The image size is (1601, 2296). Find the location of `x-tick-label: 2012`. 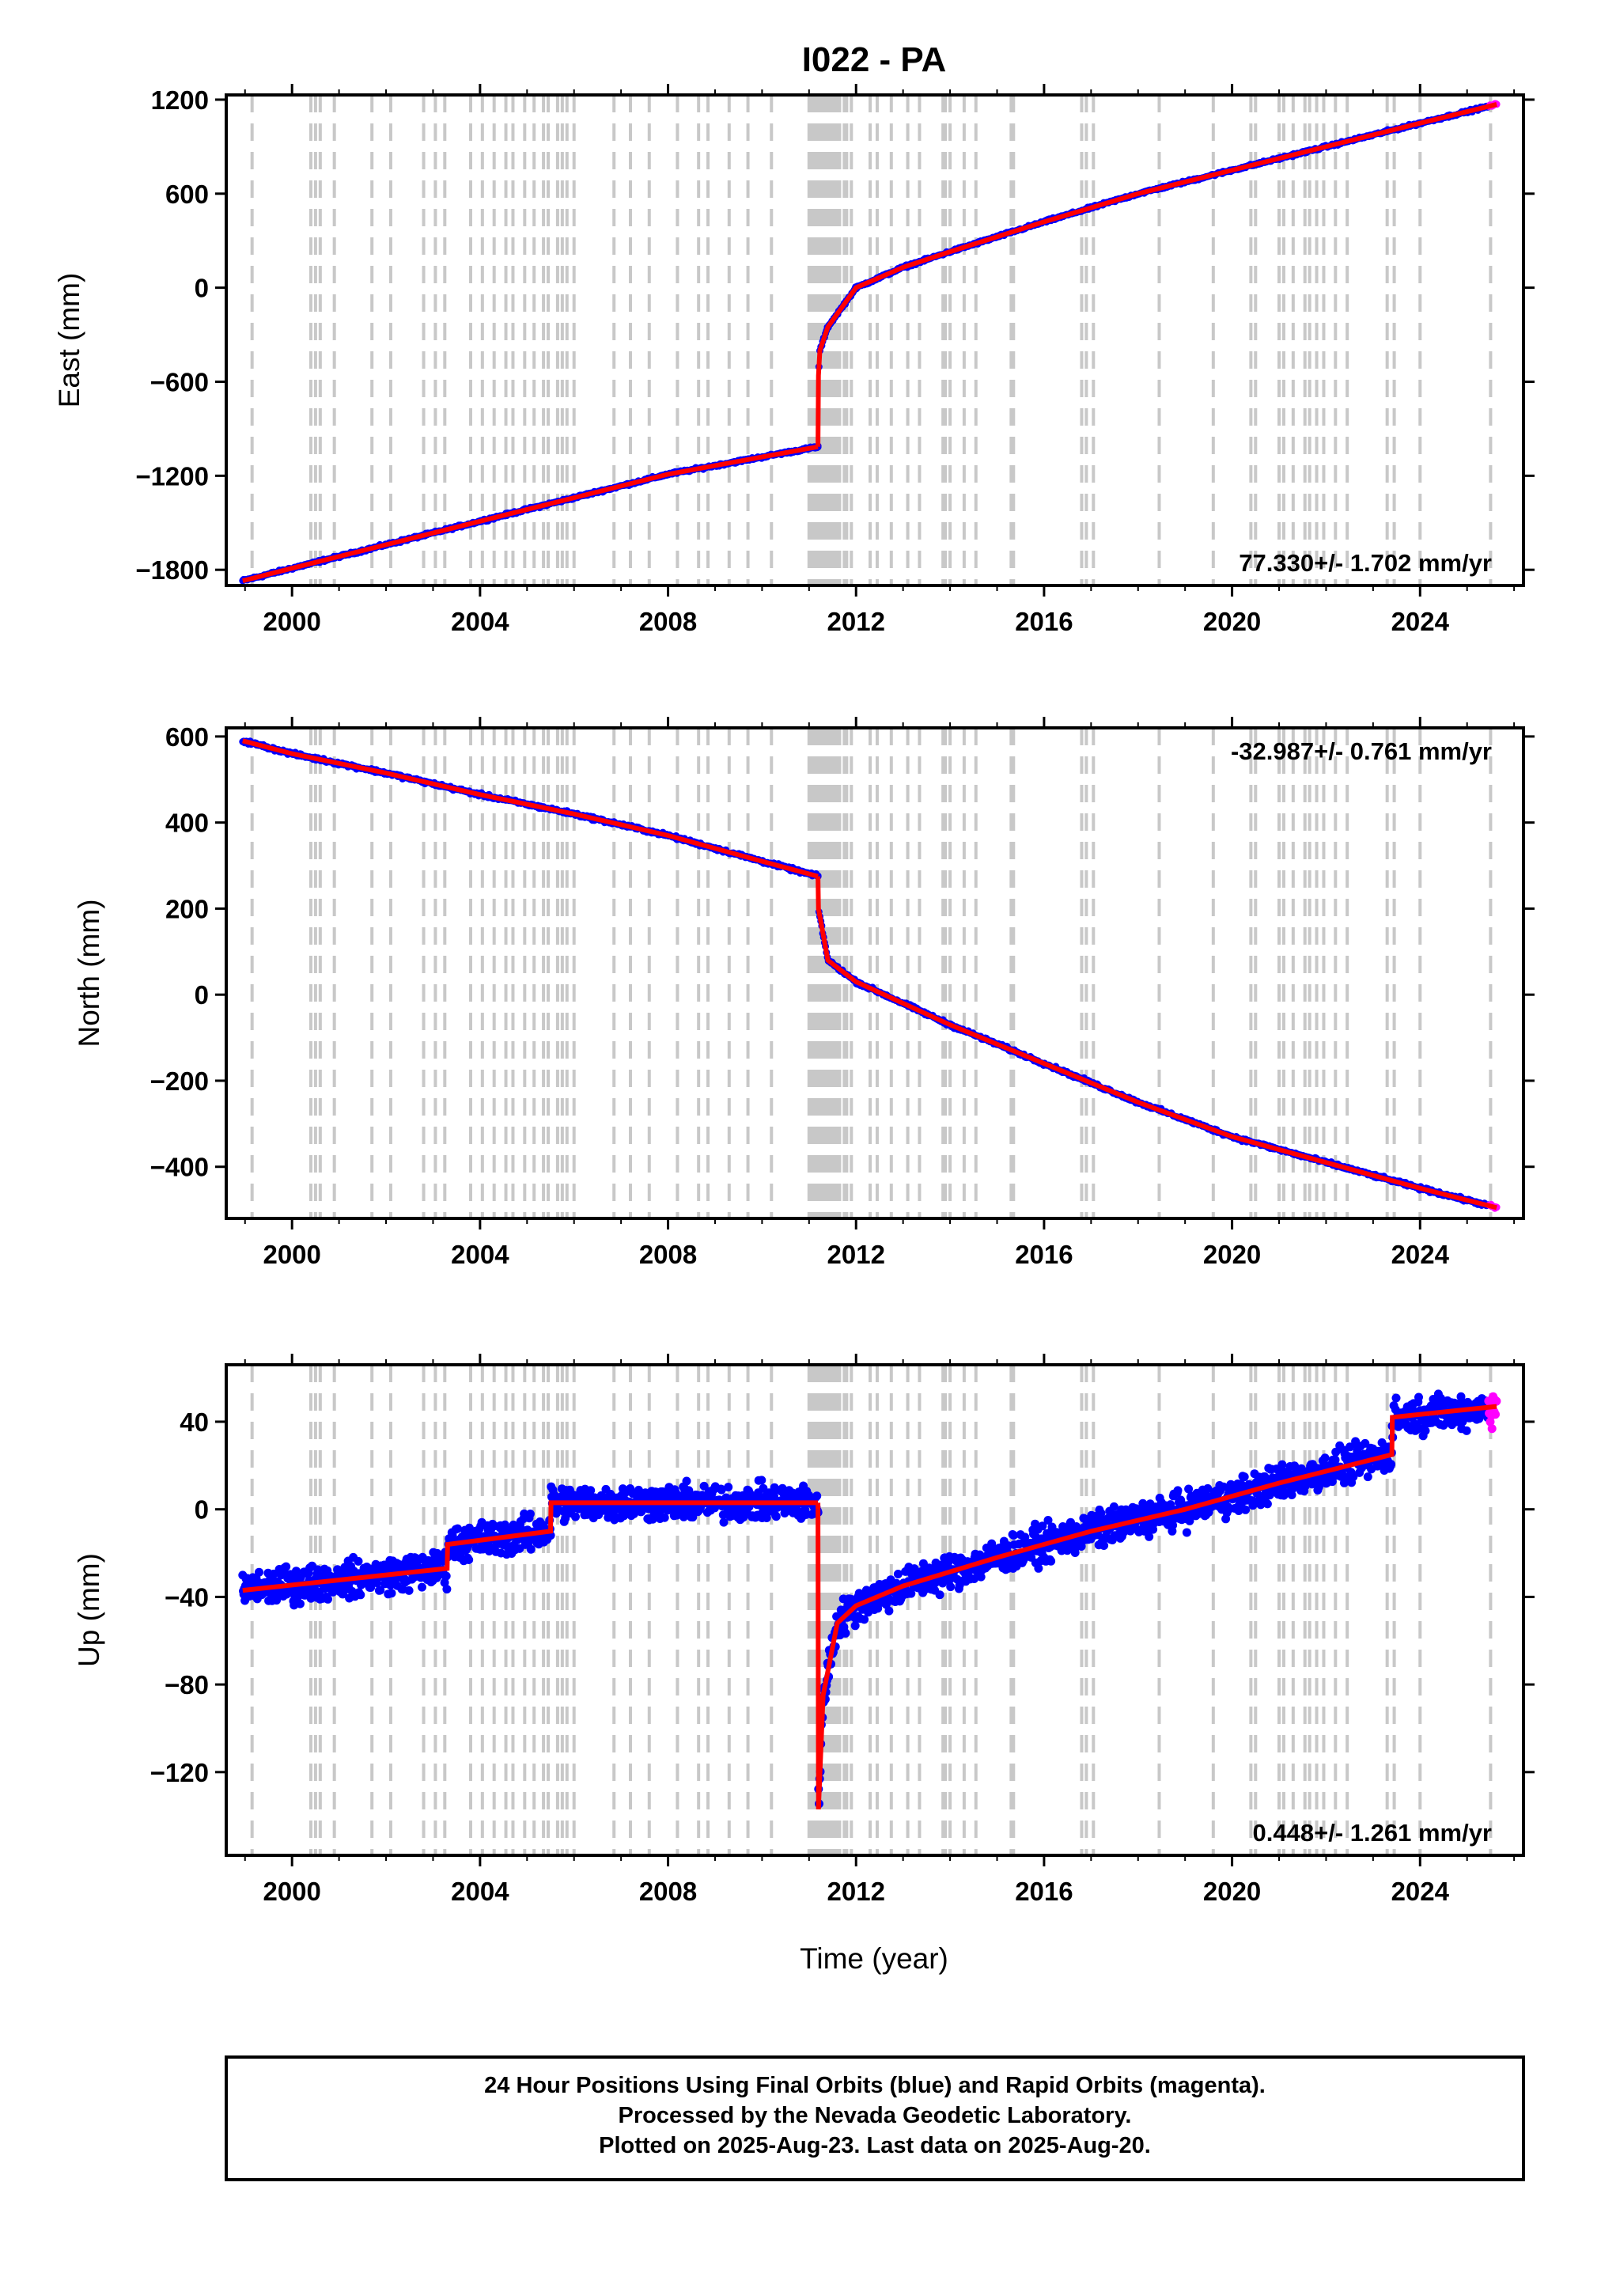

x-tick-label: 2012 is located at coordinates (856, 1254).